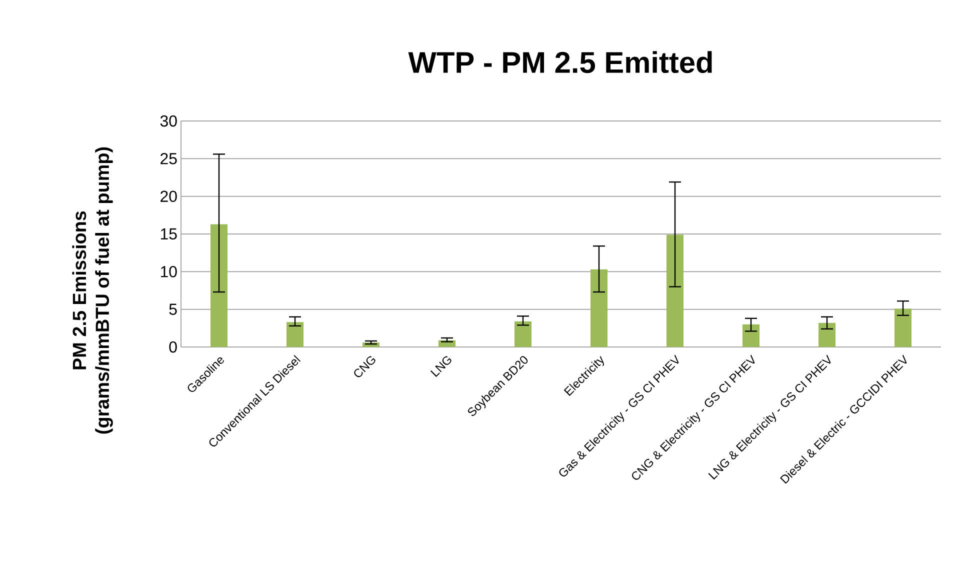  What do you see at coordinates (168, 272) in the screenshot?
I see `y-tick-label: 10` at bounding box center [168, 272].